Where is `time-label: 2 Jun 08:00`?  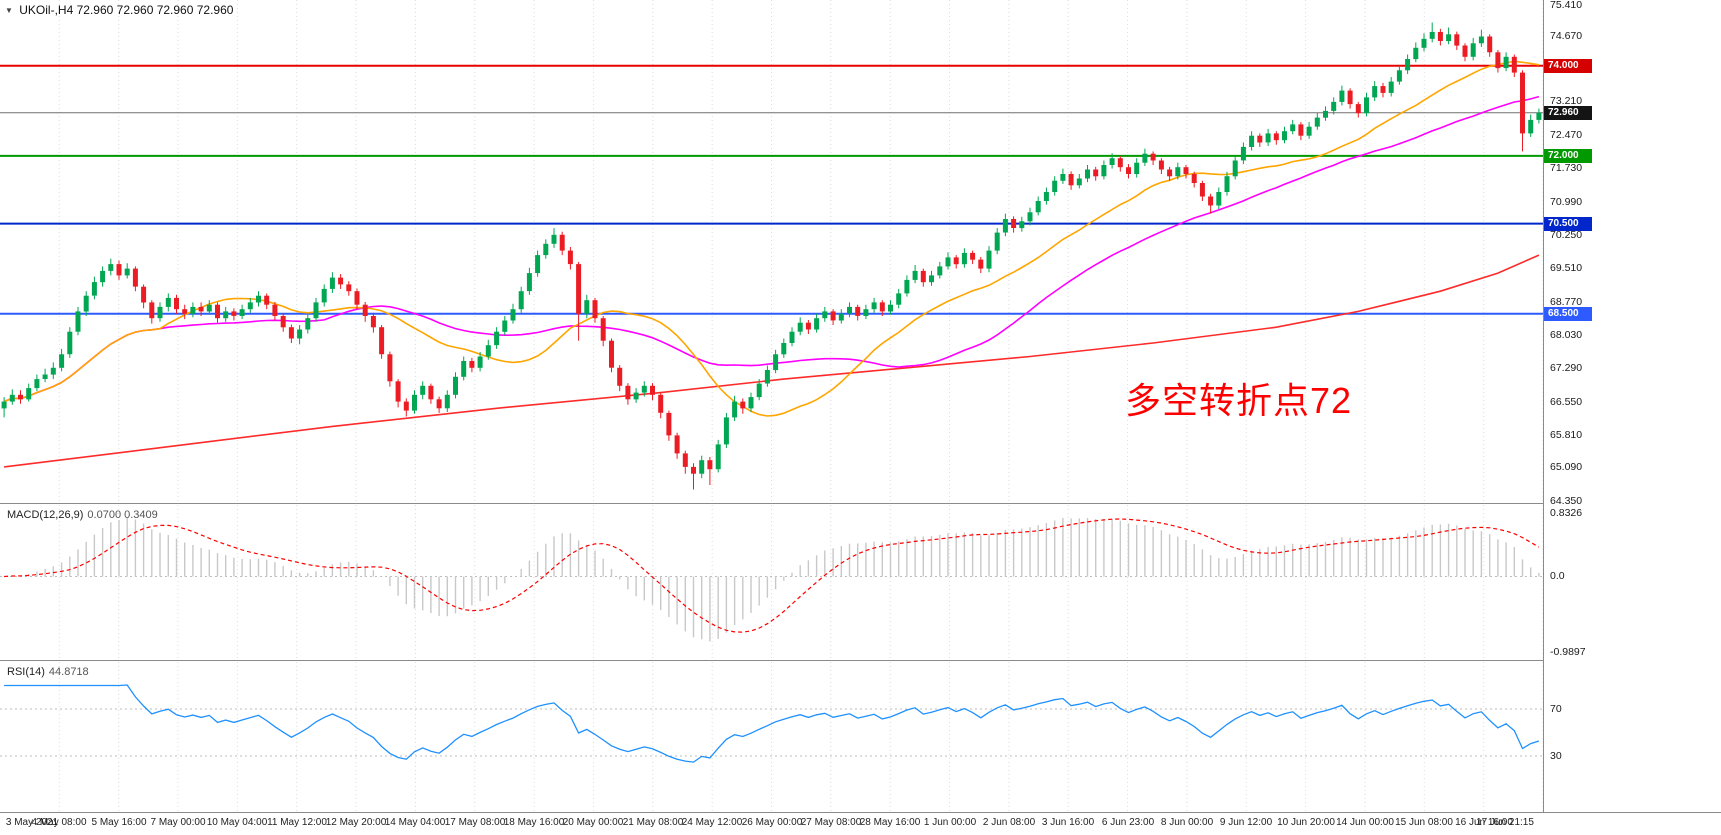
time-label: 2 Jun 08:00 is located at coordinates (1009, 822).